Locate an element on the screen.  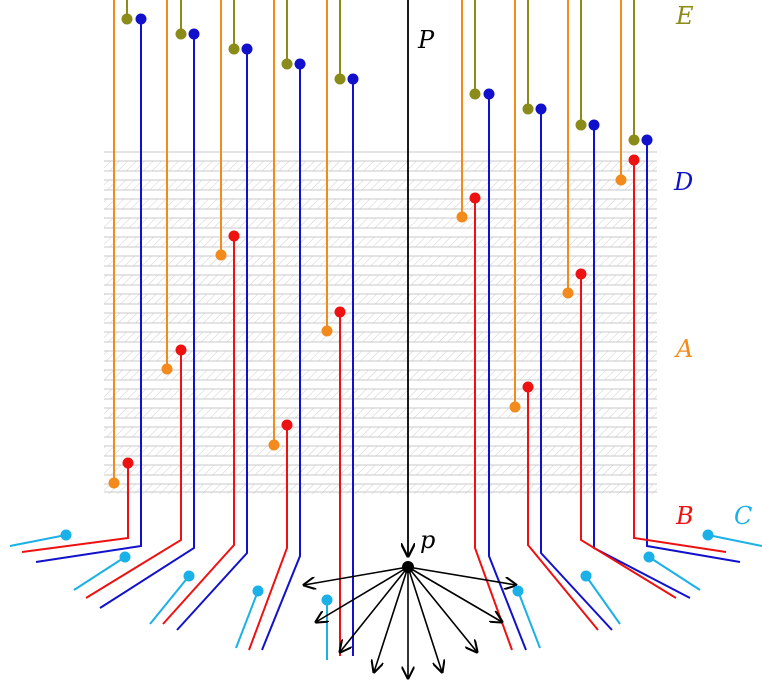
label-D: D is located at coordinates (683, 182).